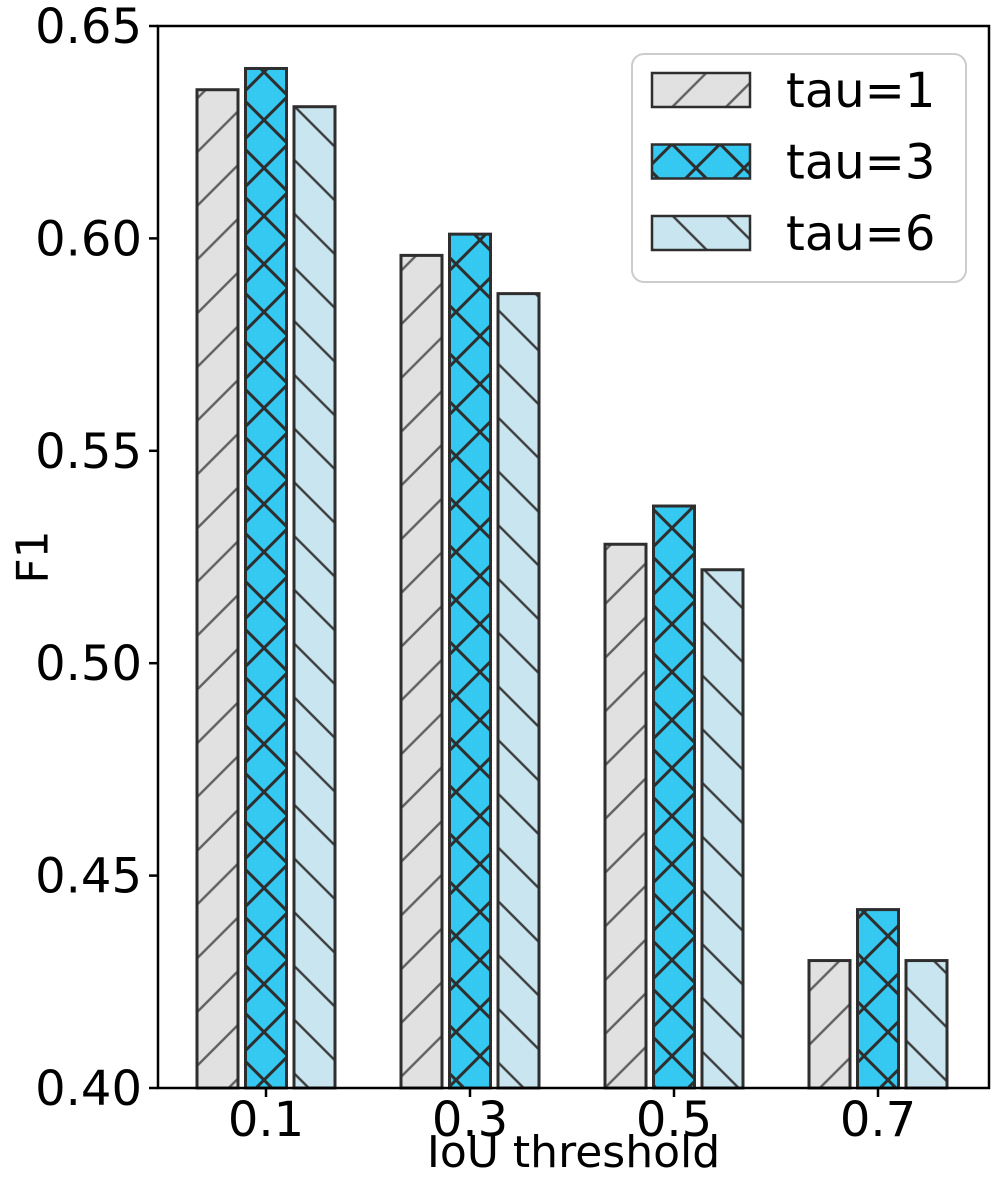  Describe the element at coordinates (860, 91) in the screenshot. I see `legend-label: tau=1` at that location.